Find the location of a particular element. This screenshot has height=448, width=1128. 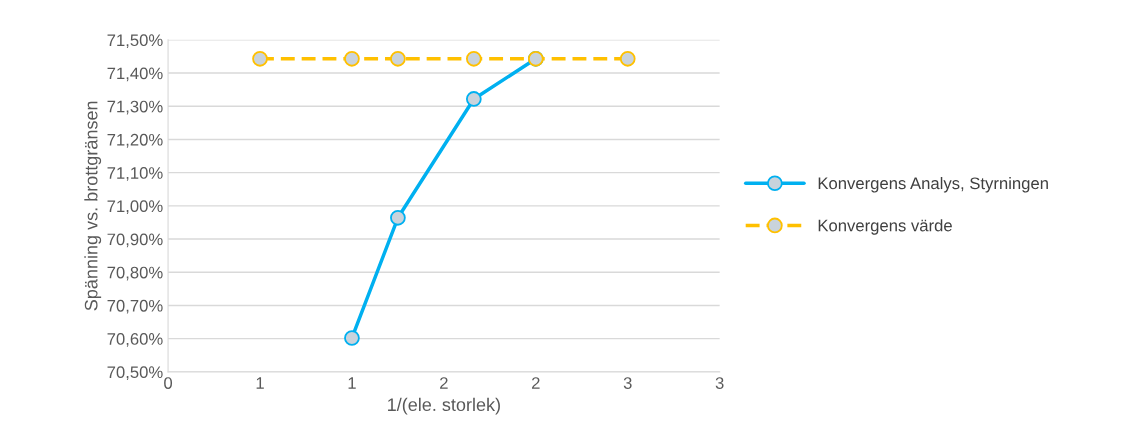

legend-label: Konvergens värde is located at coordinates (885, 227).